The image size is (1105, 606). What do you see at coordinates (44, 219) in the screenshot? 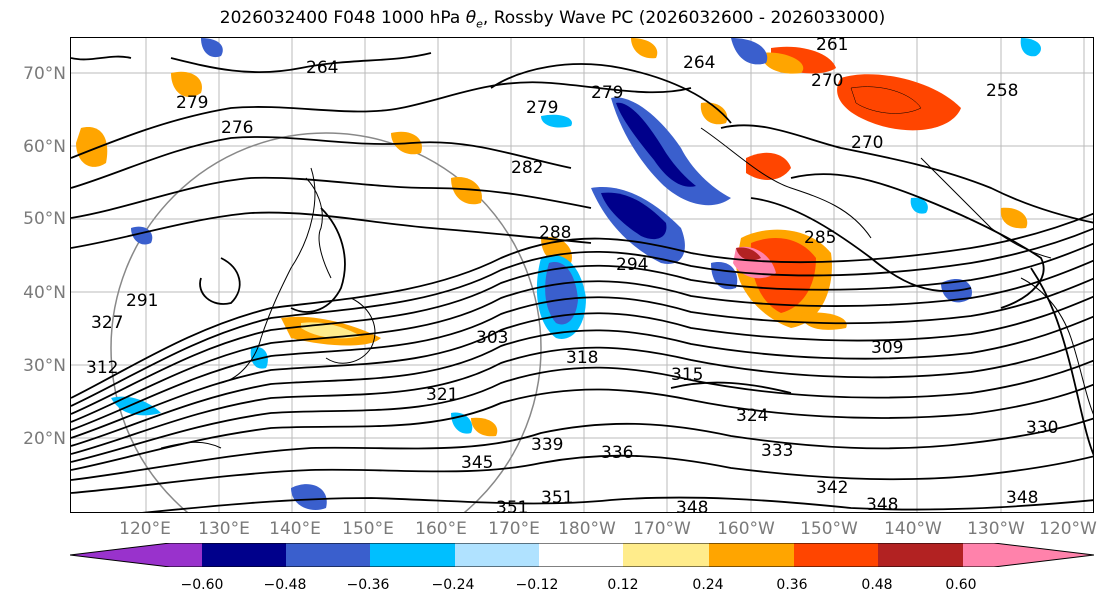
I see `lat-label-50n: 50°N` at bounding box center [44, 219].